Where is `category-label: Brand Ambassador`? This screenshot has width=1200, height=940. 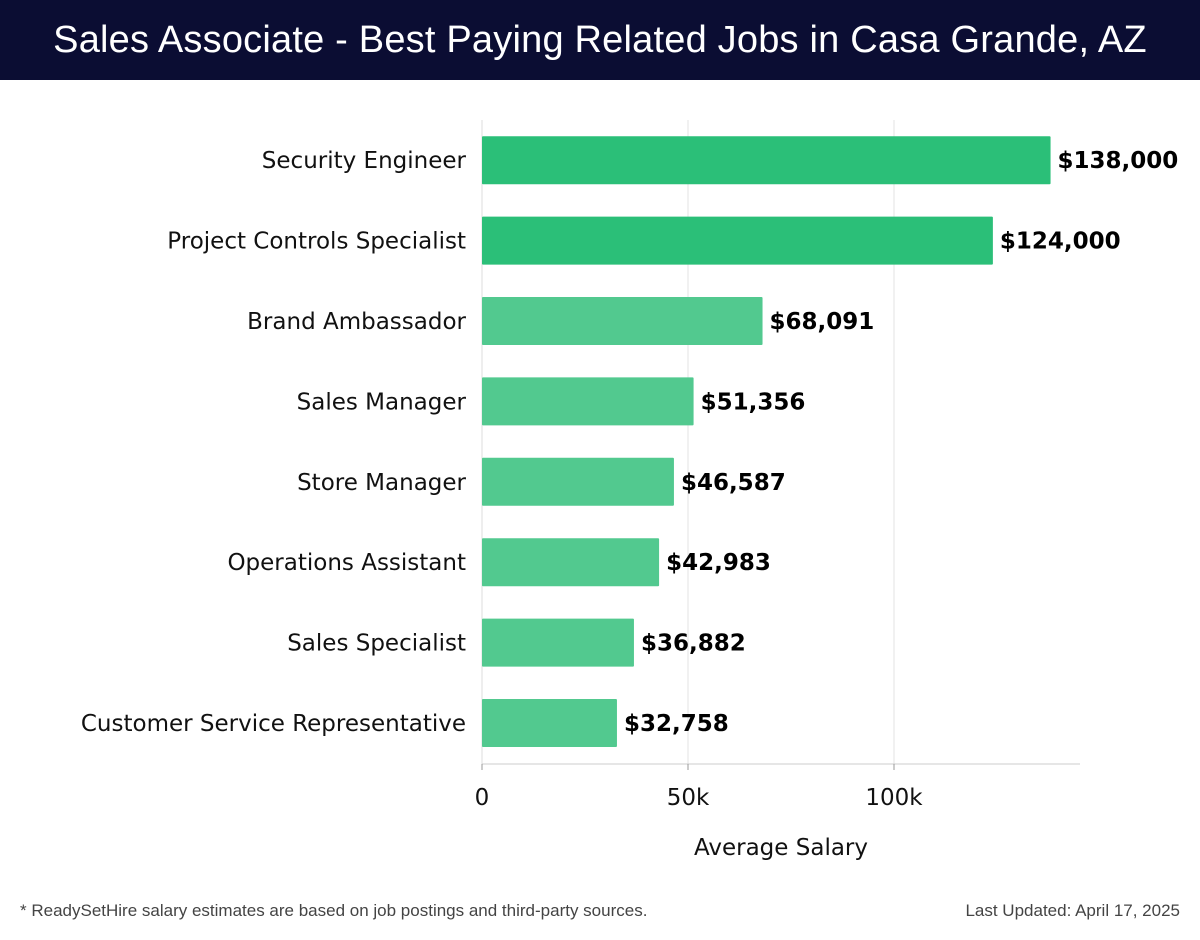
category-label: Brand Ambassador is located at coordinates (356, 322).